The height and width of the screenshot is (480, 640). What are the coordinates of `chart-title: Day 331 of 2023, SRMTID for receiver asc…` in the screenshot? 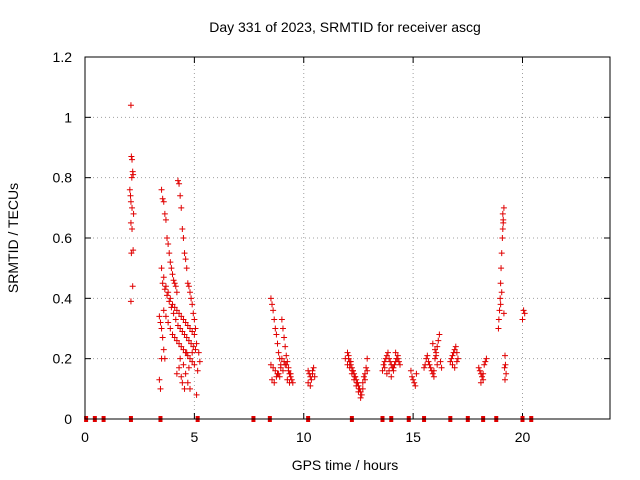 It's located at (345, 27).